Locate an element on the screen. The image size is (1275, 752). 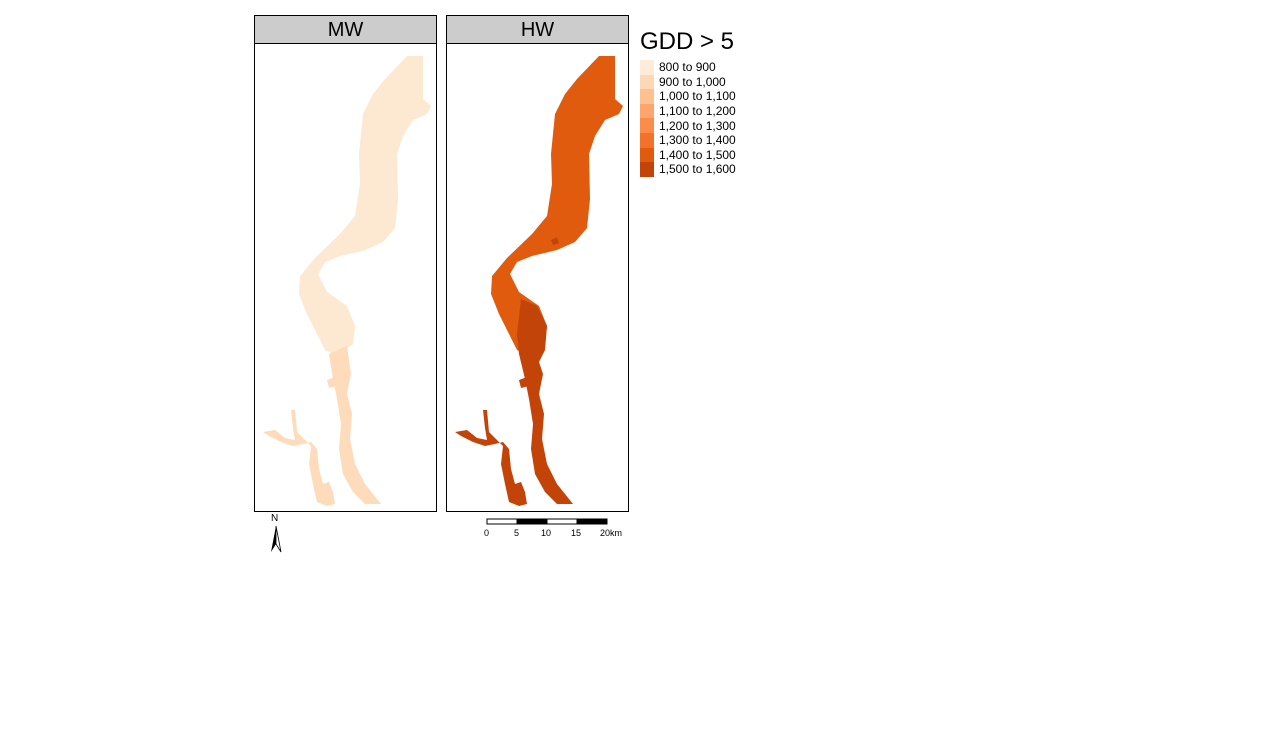
legend-item: 1,500 to 1,600 is located at coordinates (688, 169).